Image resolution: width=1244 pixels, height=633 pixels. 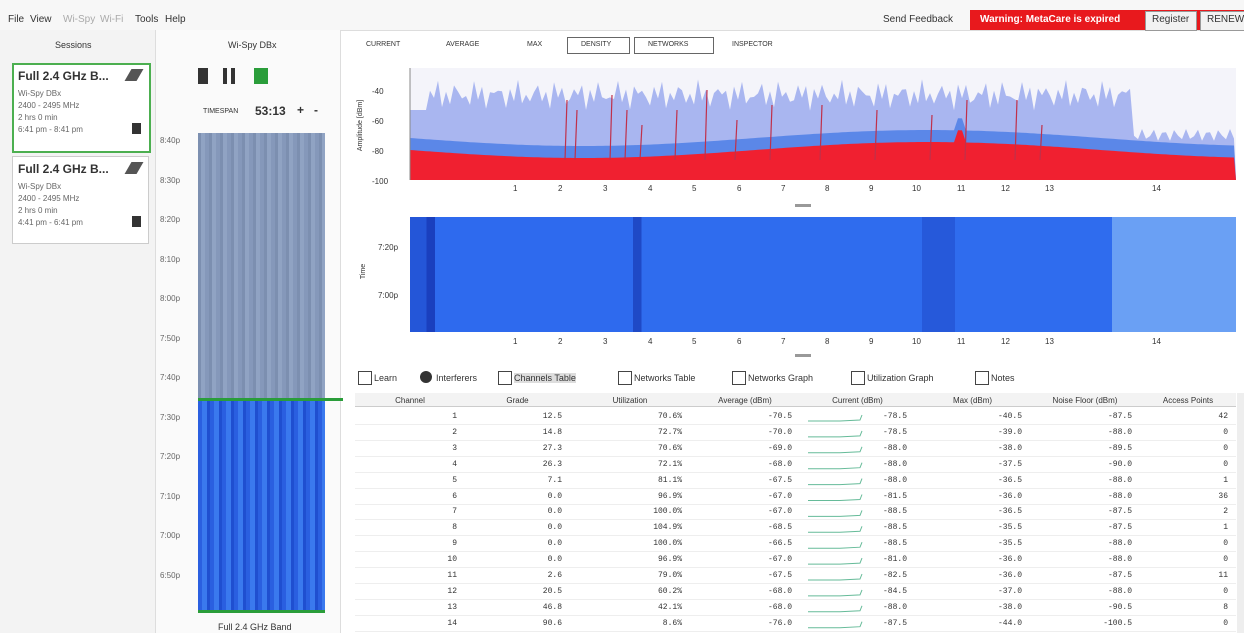 I want to click on table-cell: 12.5, so click(x=552, y=416).